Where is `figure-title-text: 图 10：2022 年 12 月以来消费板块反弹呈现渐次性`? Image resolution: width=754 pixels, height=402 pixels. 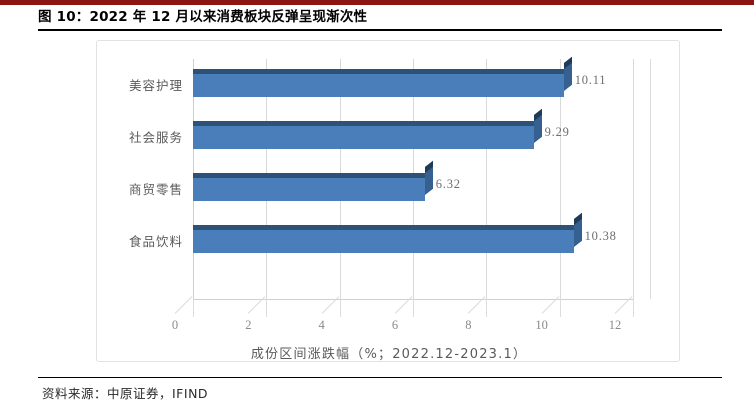 figure-title-text: 图 10：2022 年 12 月以来消费板块反弹呈现渐次性 is located at coordinates (203, 17).